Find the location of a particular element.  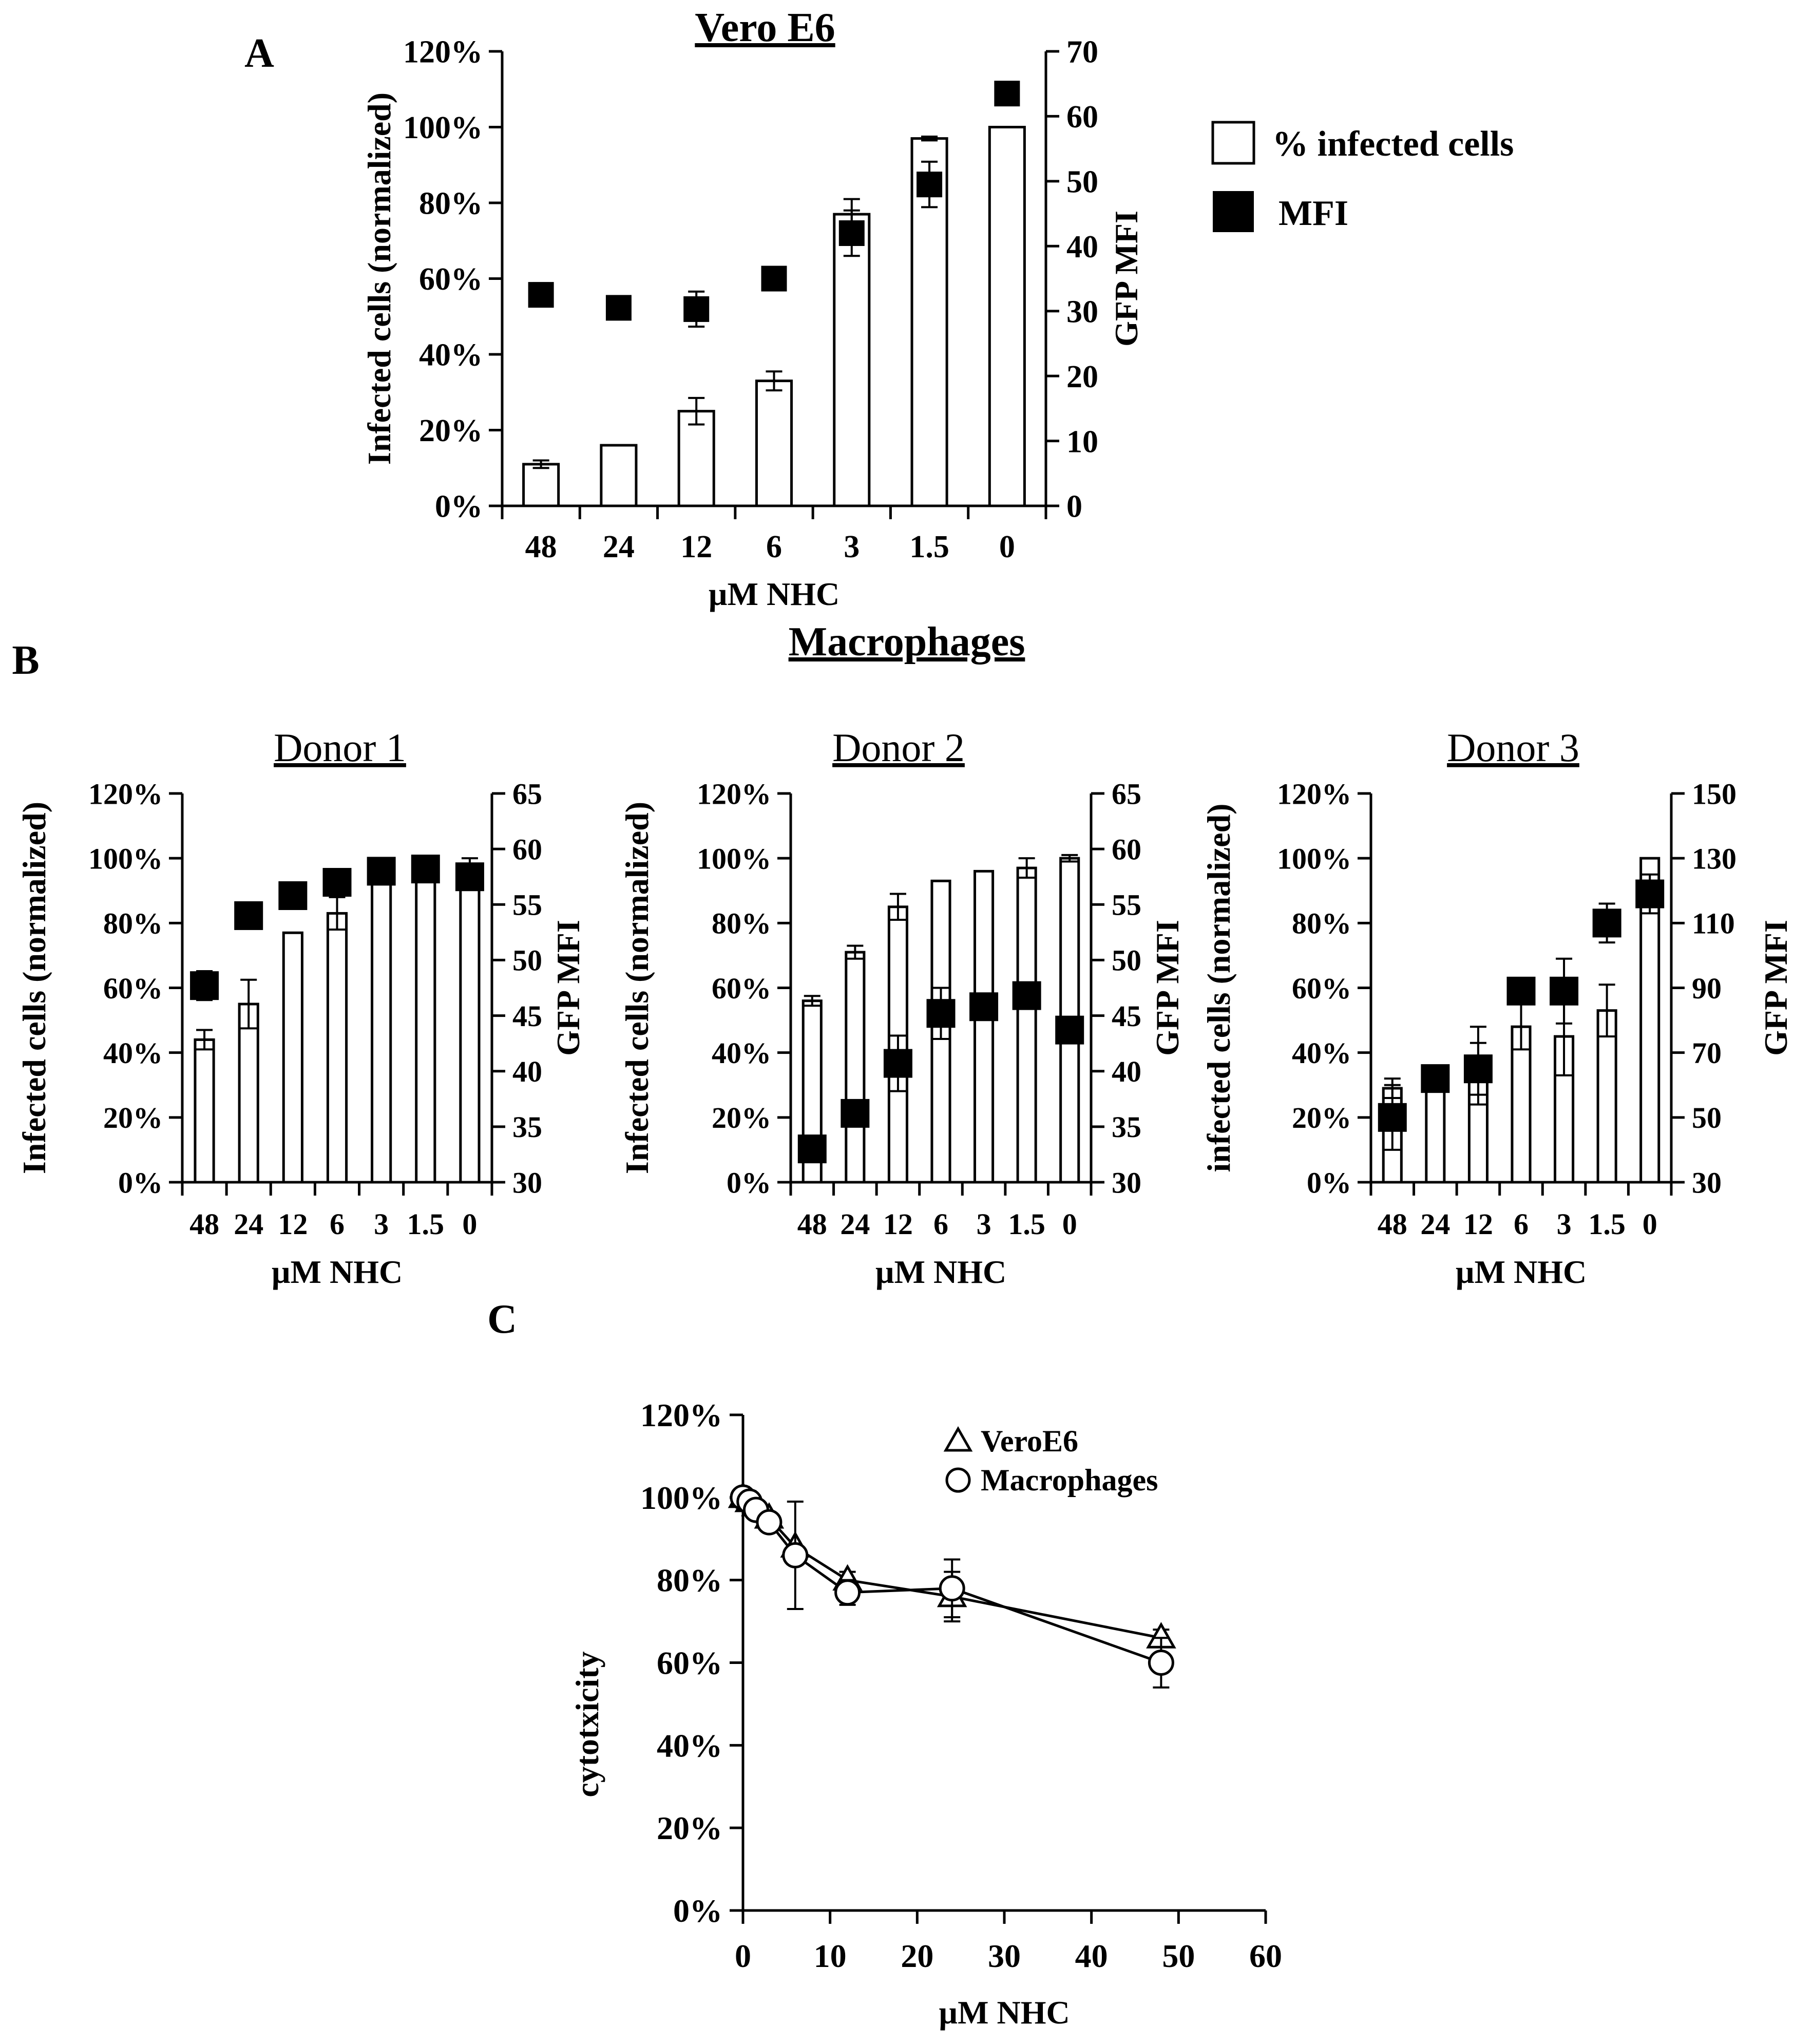

circle-marker is located at coordinates (847, 1592).